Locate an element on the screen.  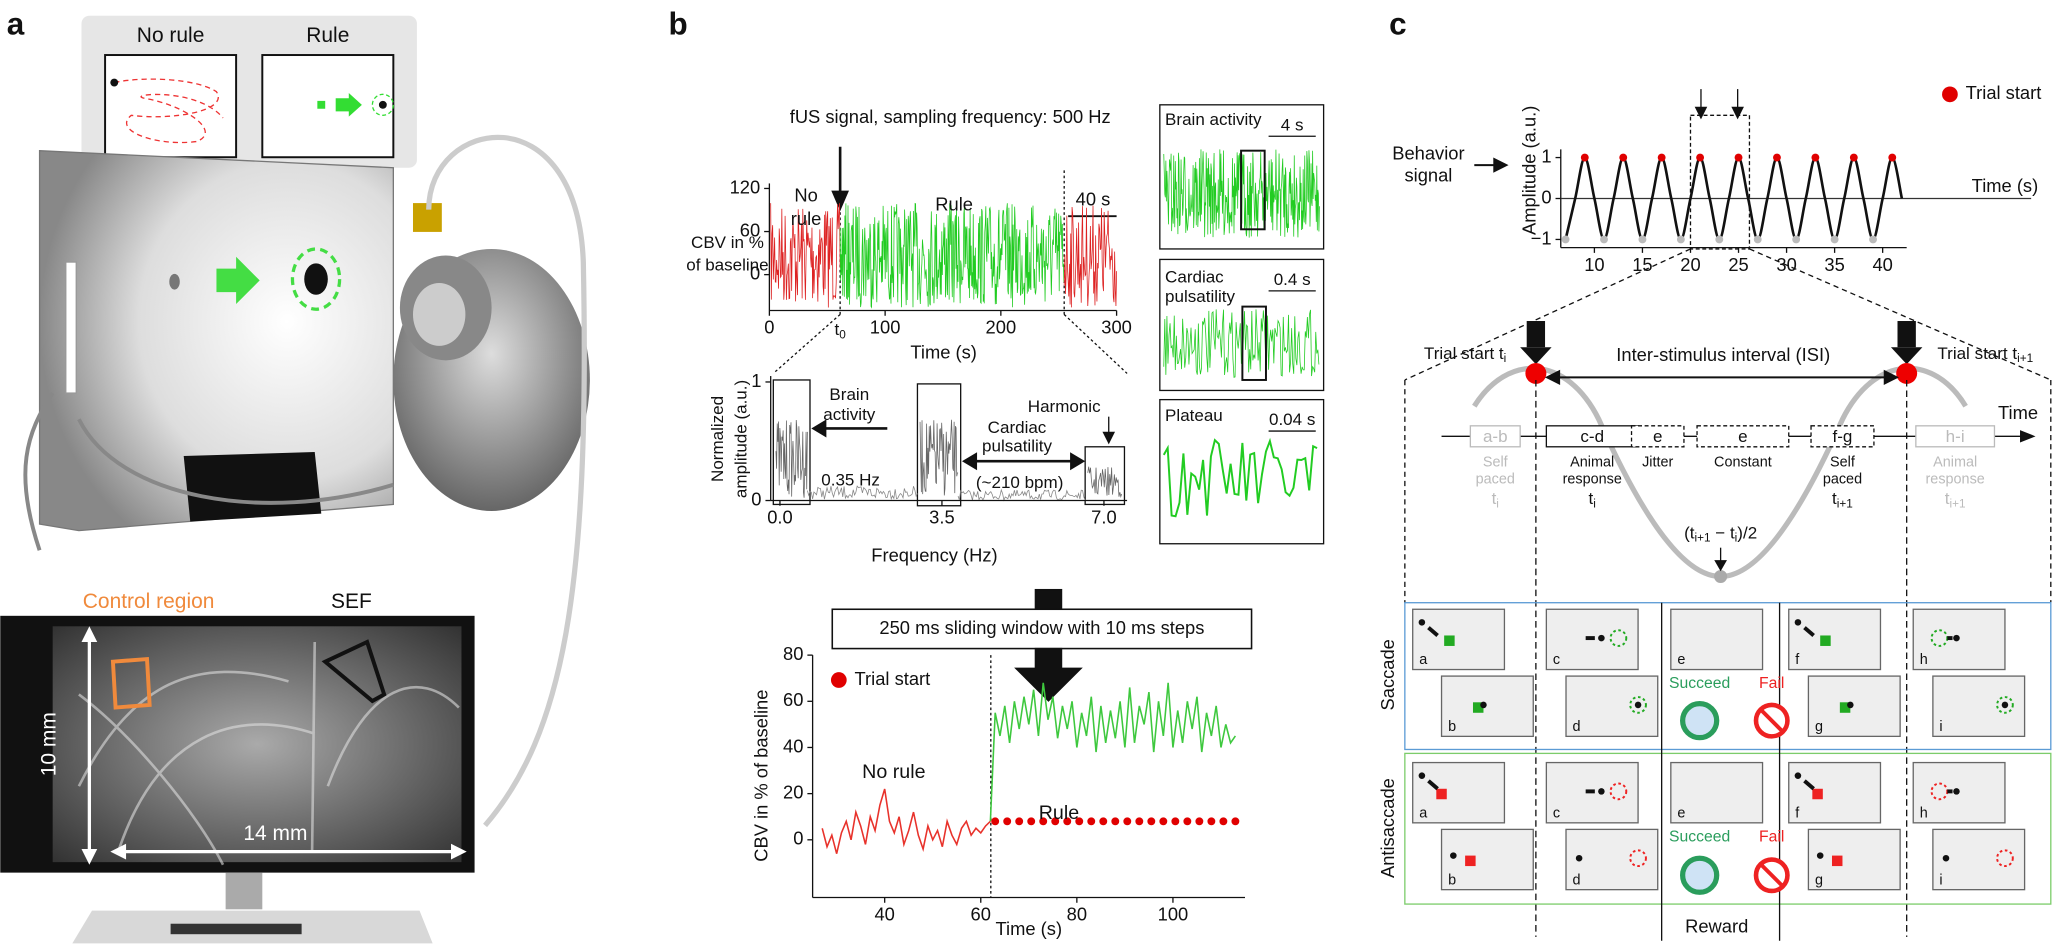
phase-desc: Constant is located at coordinates (1743, 462).